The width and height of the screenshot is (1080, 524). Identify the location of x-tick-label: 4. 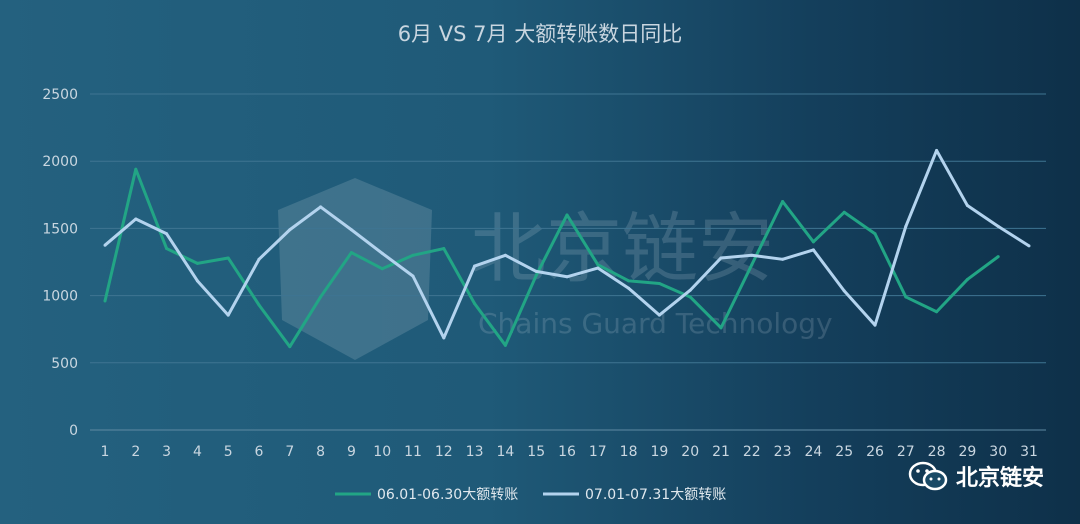
(197, 452).